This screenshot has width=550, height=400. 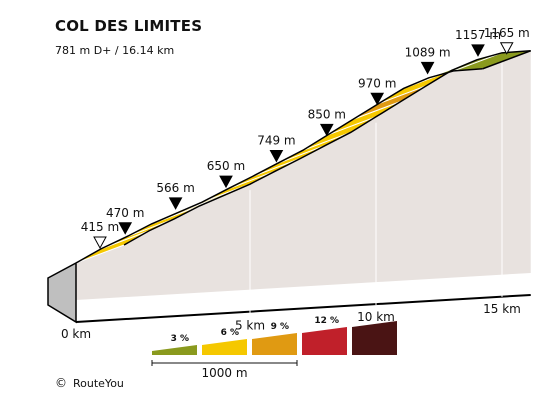 I want to click on legend-label: 12 %, so click(x=326, y=321).